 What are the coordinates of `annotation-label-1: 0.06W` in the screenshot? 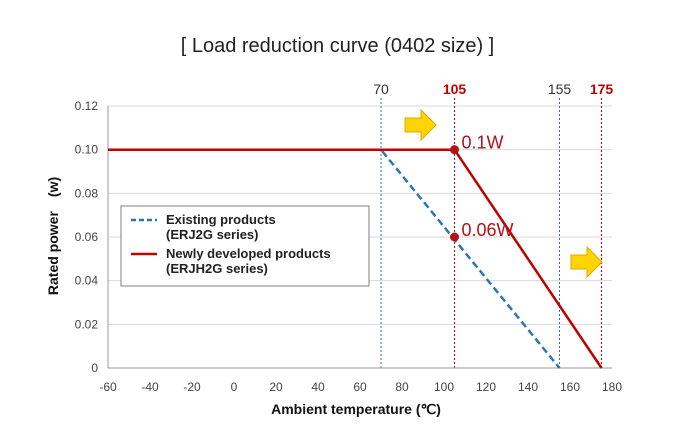 It's located at (488, 230).